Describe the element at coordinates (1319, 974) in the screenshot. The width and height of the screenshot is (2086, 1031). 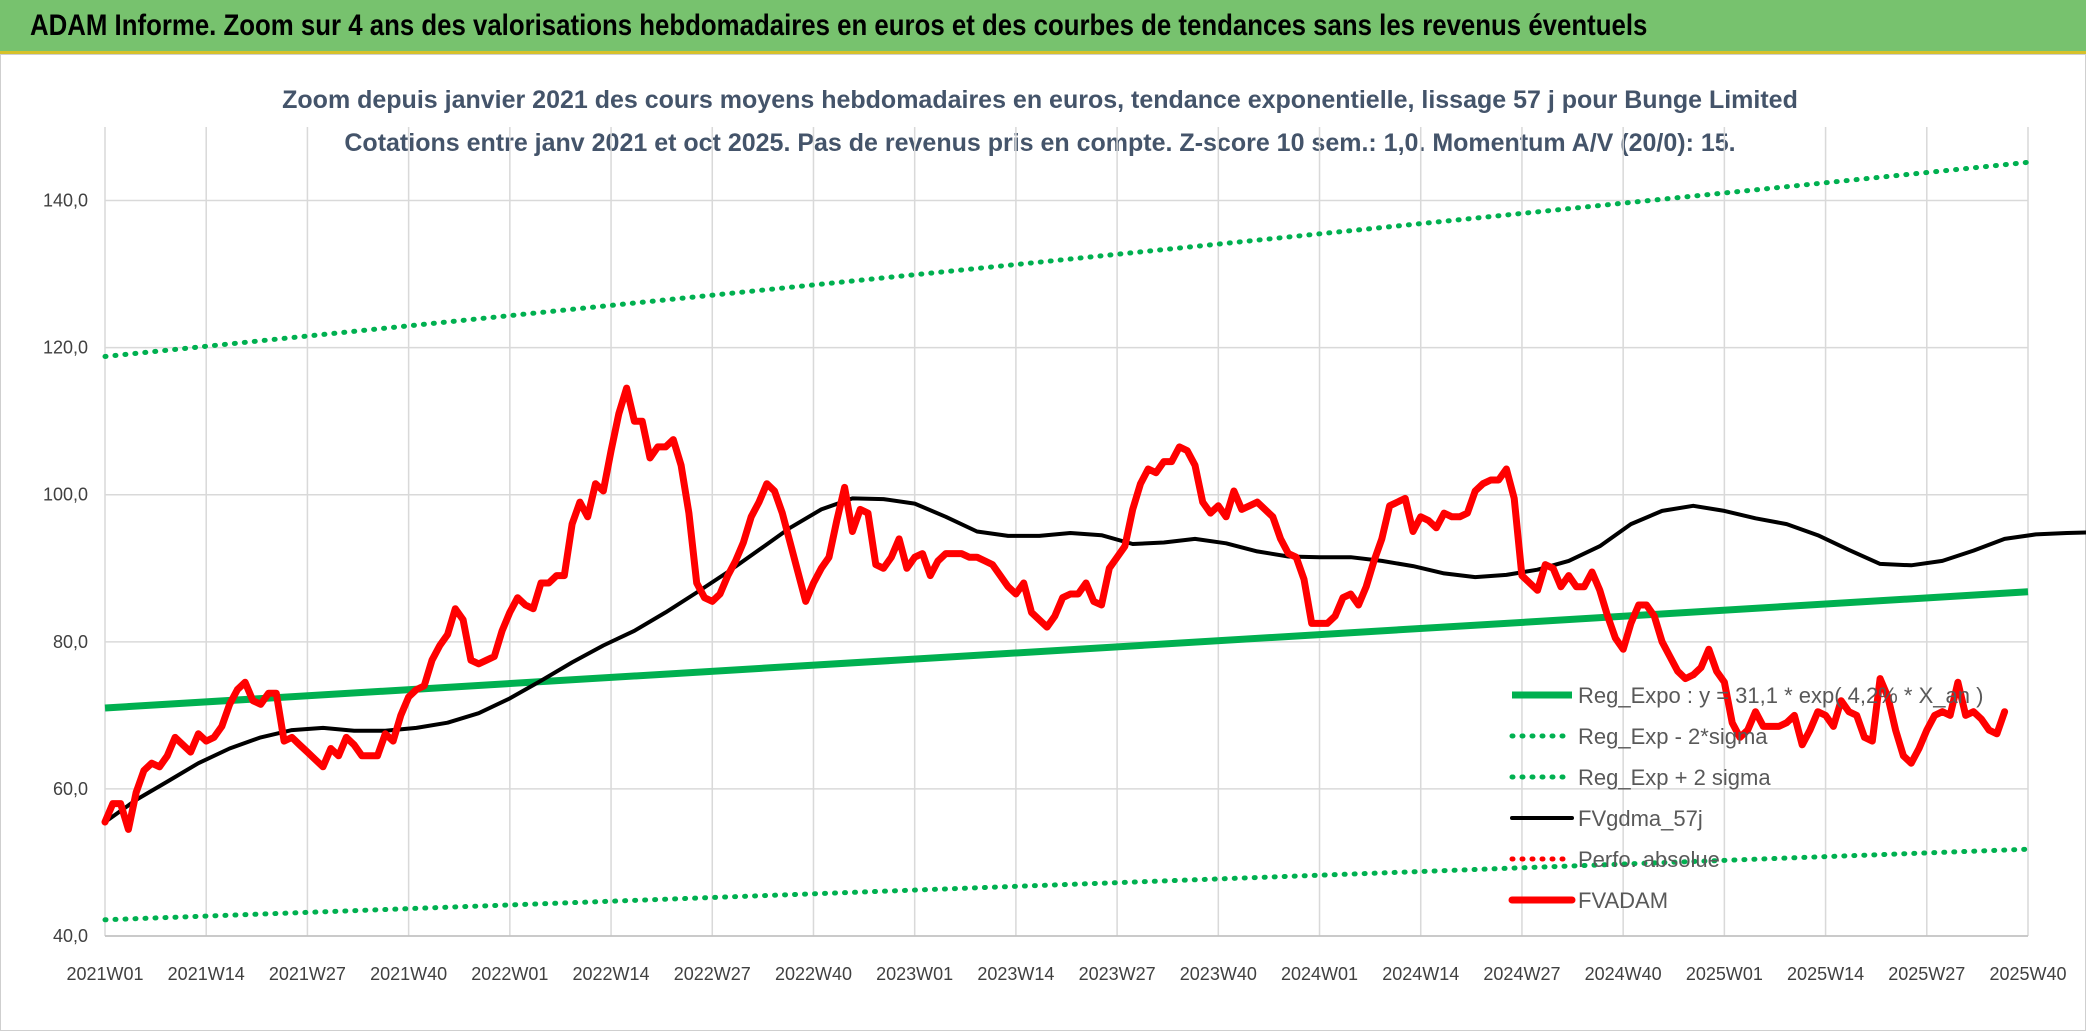
I see `x-tick-label: 2024W01` at that location.